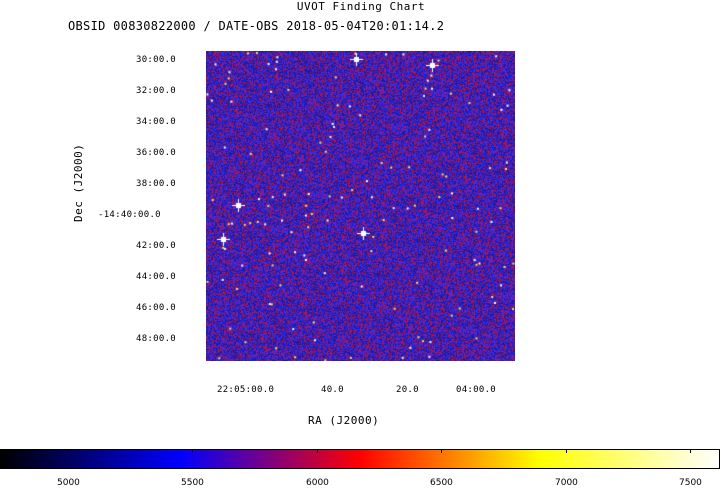 The width and height of the screenshot is (722, 489). What do you see at coordinates (407, 390) in the screenshot?
I see `x-tick-label: 20.0` at bounding box center [407, 390].